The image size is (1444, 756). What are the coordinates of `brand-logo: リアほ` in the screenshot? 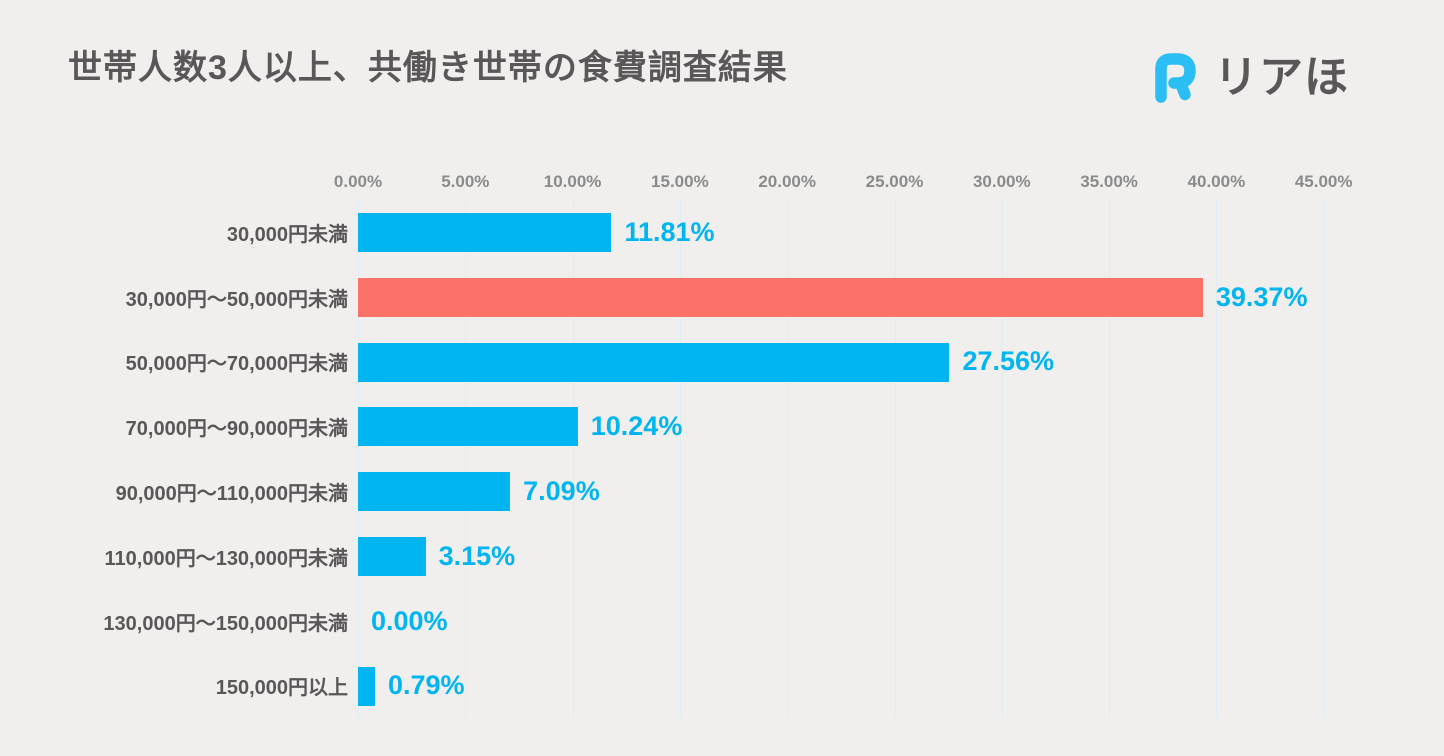 It's located at (1251, 78).